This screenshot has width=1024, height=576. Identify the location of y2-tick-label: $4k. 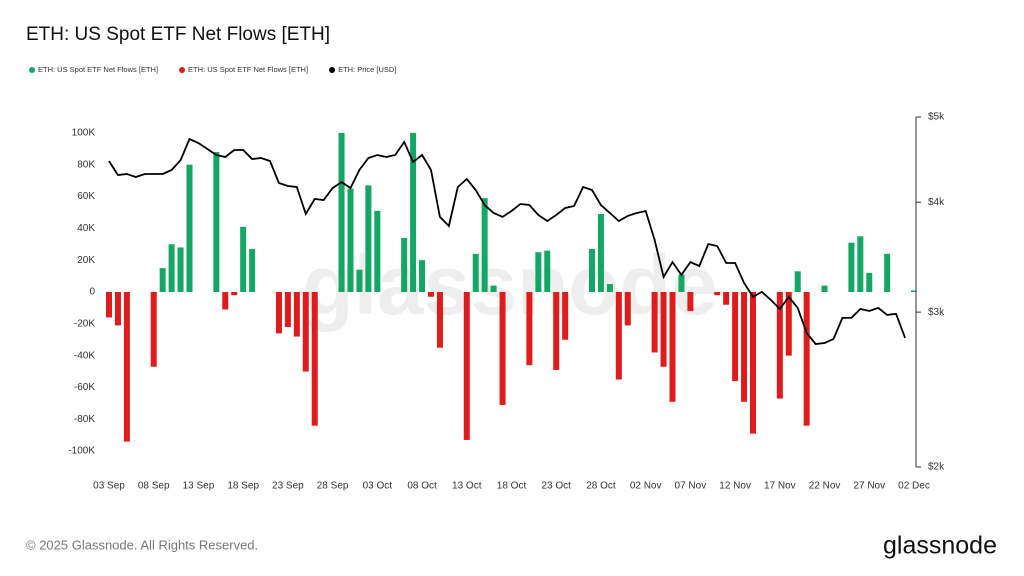
(936, 202).